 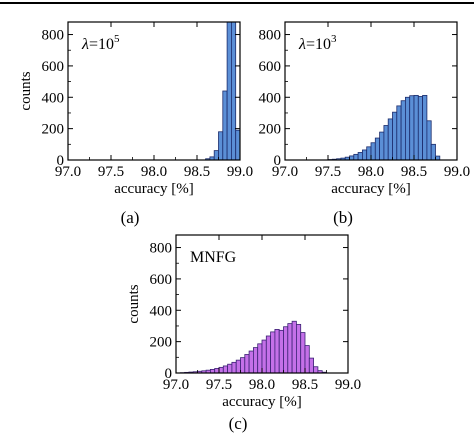 I want to click on caption-c: (c), so click(x=238, y=423).